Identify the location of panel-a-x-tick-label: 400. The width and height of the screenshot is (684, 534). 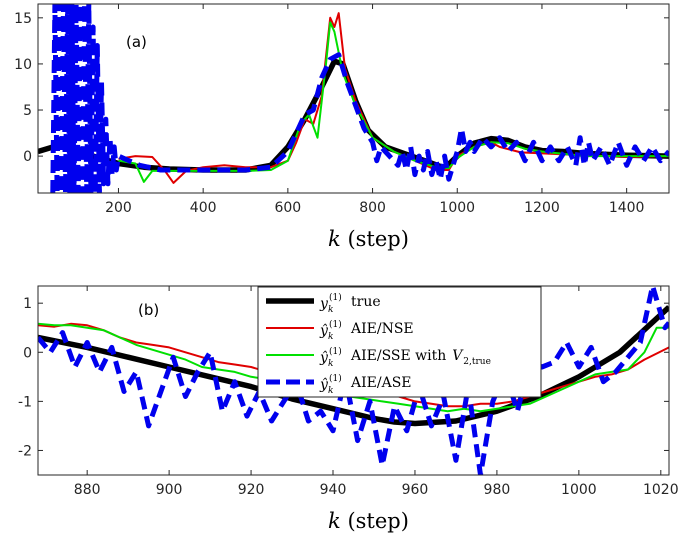
(203, 208).